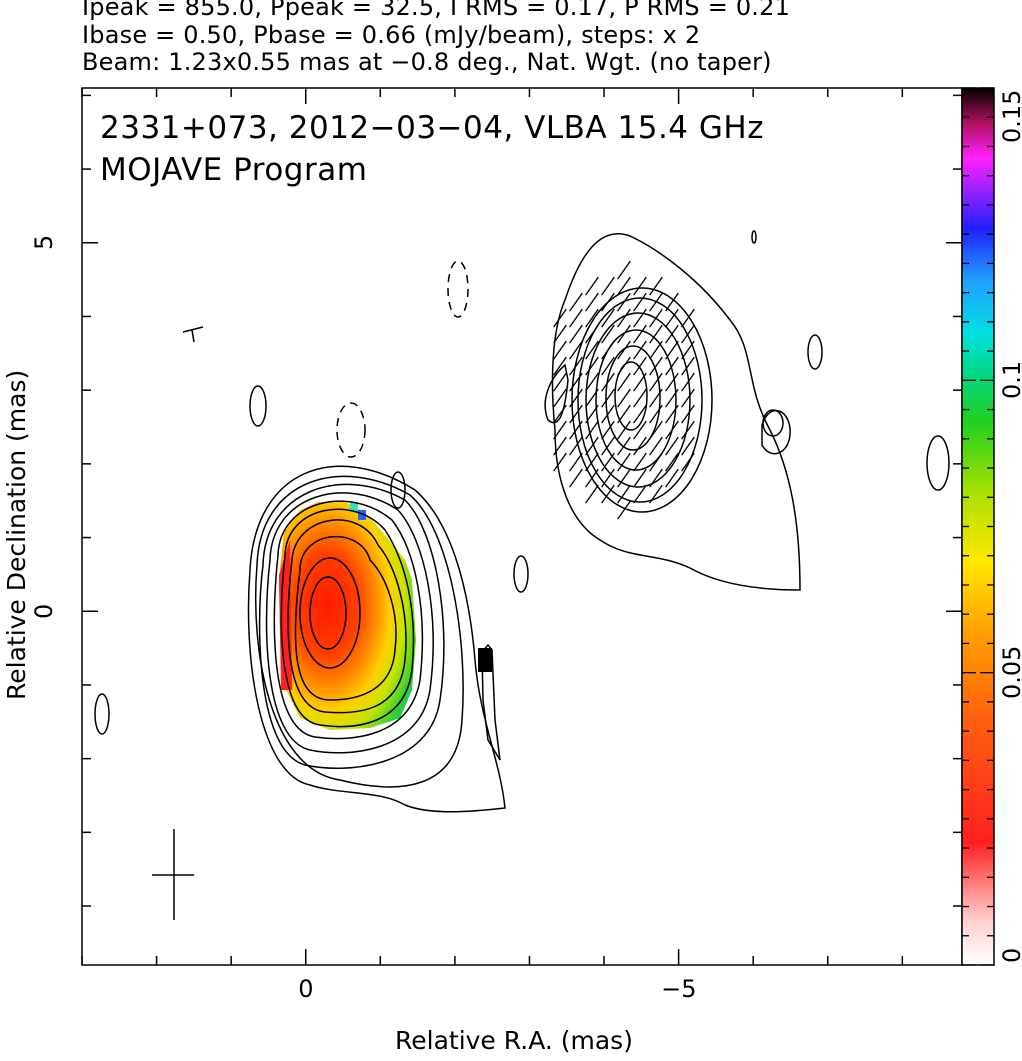  Describe the element at coordinates (306, 989) in the screenshot. I see `x-tick-label: 0` at that location.